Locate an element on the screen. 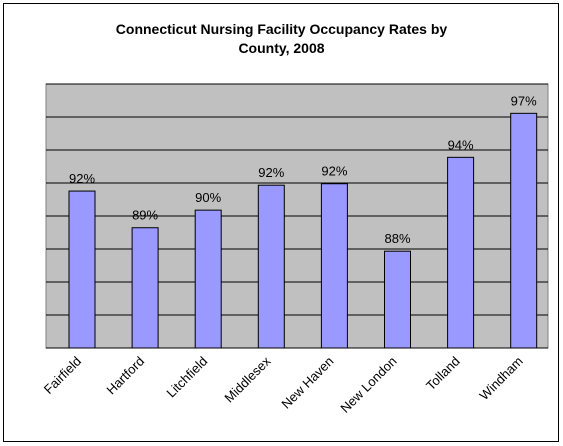 This screenshot has width=563, height=446. value-label: 94% is located at coordinates (461, 144).